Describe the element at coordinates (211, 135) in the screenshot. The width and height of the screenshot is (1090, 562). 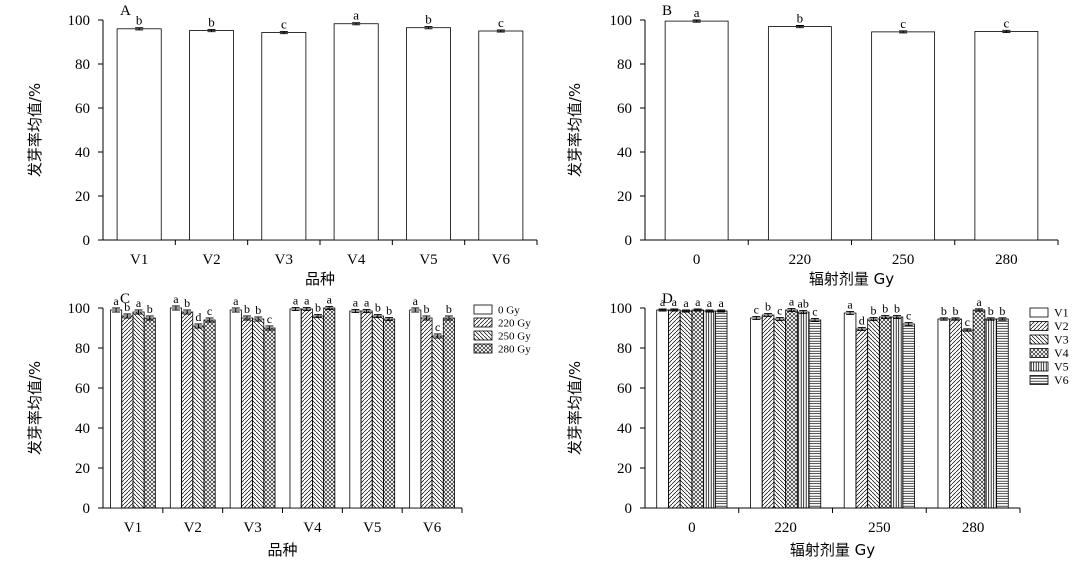
I see `bar-v2` at that location.